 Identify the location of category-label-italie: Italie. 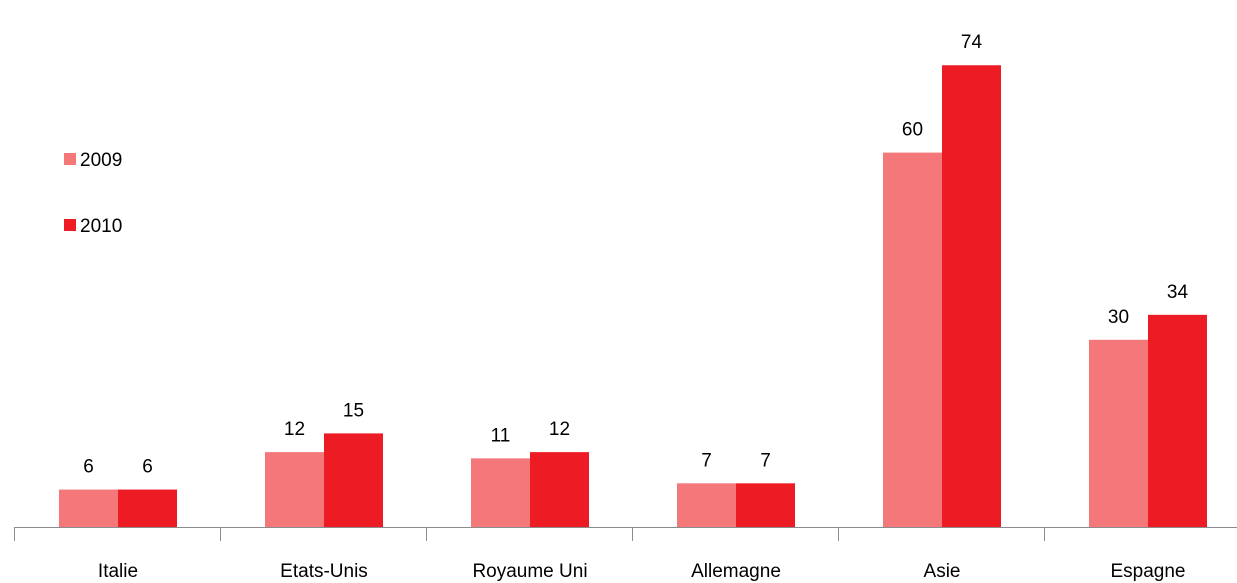
(118, 571).